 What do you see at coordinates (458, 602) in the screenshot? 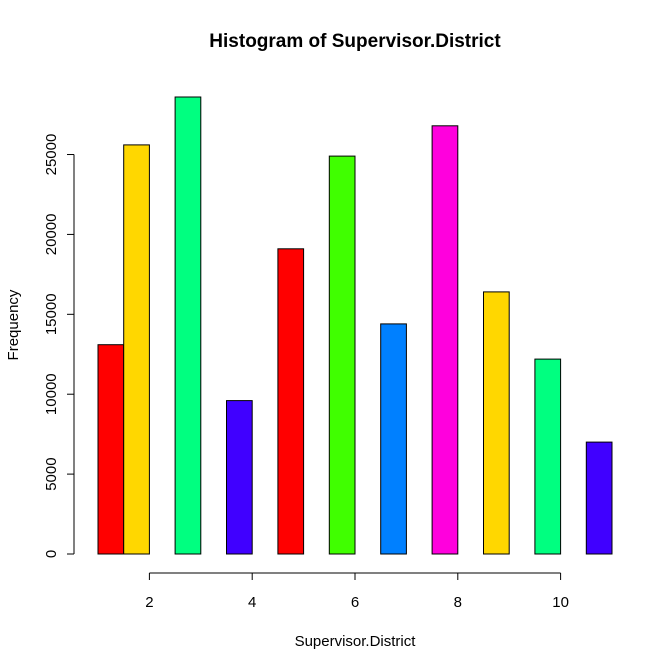
I see `x-tick-label-8: 8` at bounding box center [458, 602].